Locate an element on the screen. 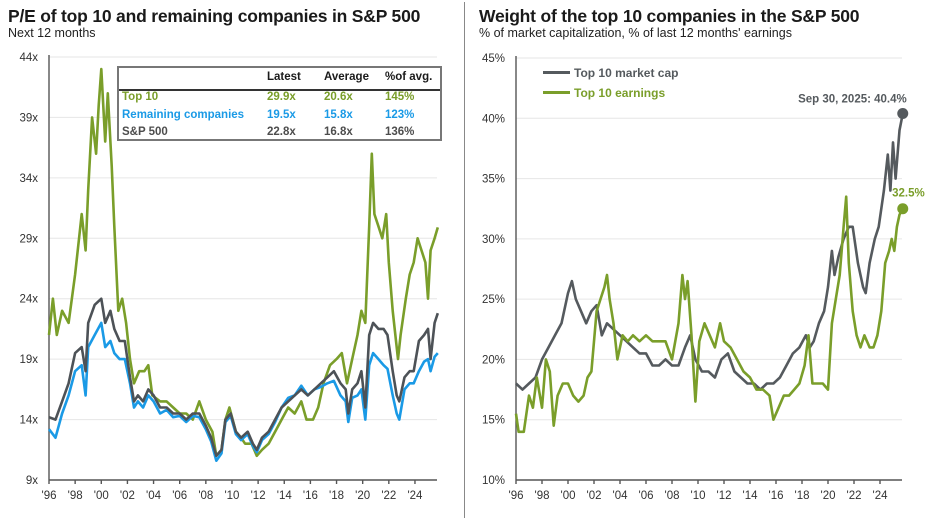 The image size is (936, 528). y-tick-label: 24x is located at coordinates (28, 300).